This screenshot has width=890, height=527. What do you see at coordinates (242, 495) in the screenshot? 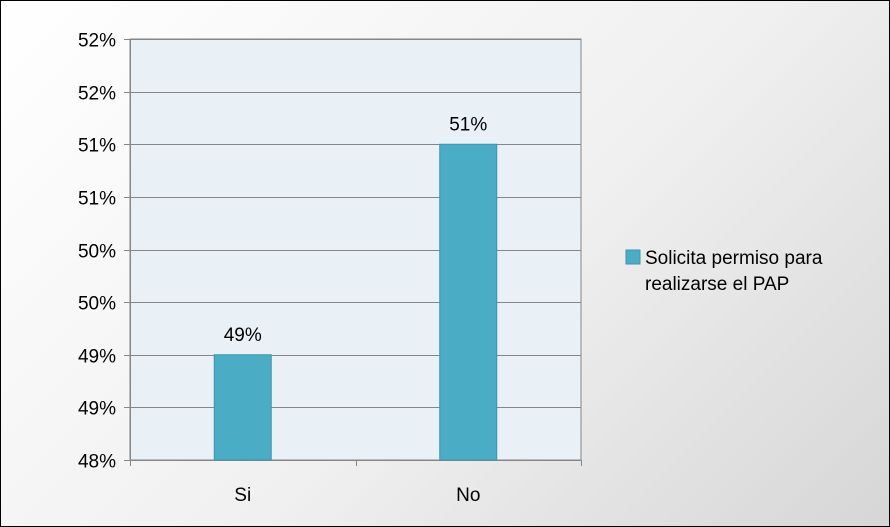
I see `x-category-label: Si` at bounding box center [242, 495].